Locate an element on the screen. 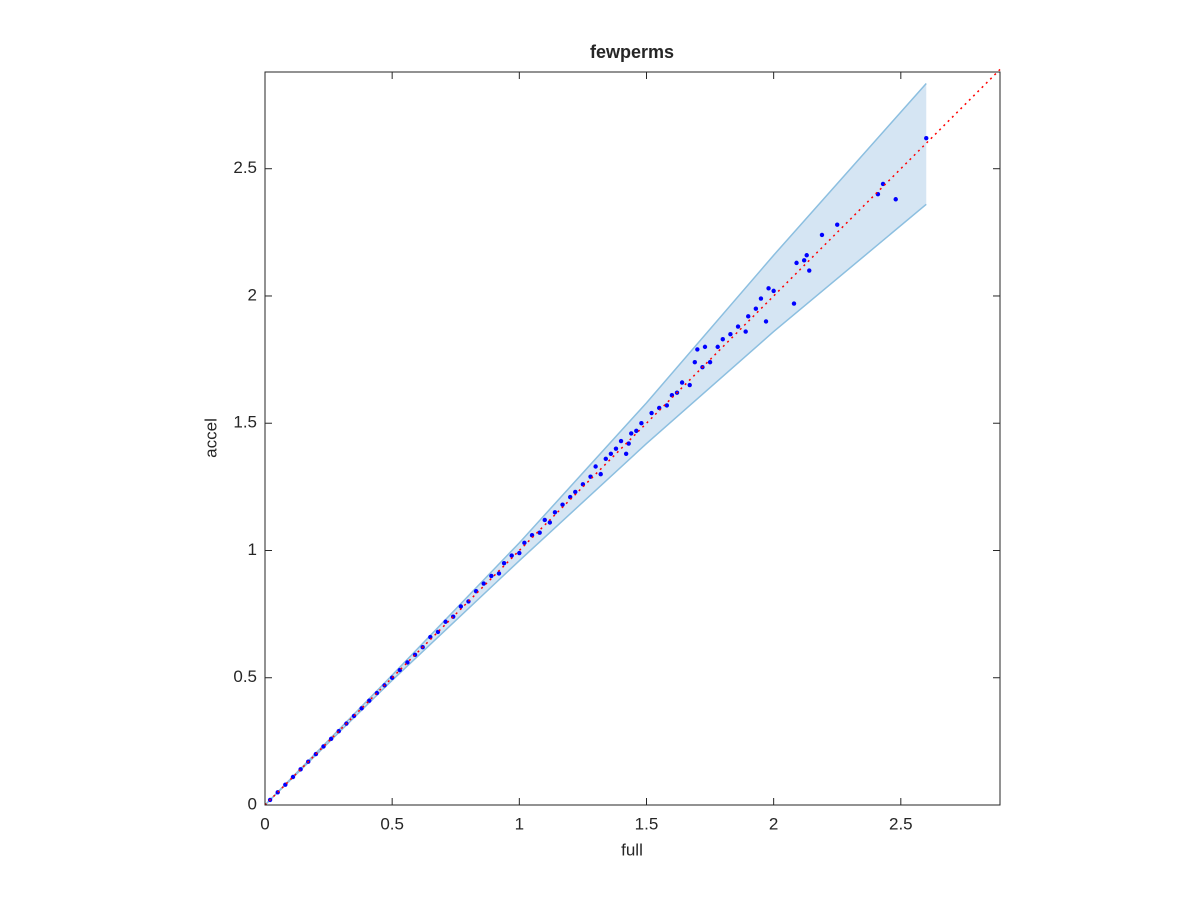  y-axis-label: accel is located at coordinates (210, 438).